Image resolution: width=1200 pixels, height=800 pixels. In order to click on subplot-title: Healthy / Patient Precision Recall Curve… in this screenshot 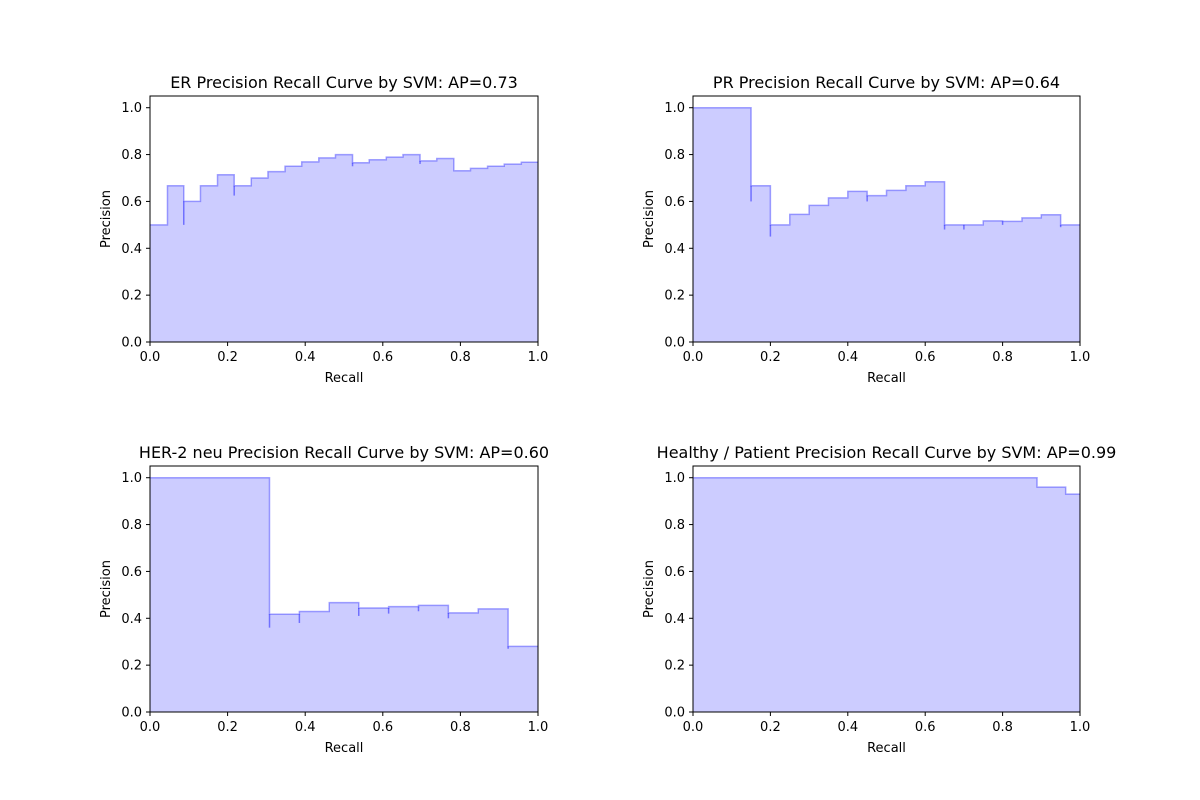, I will do `click(887, 452)`.